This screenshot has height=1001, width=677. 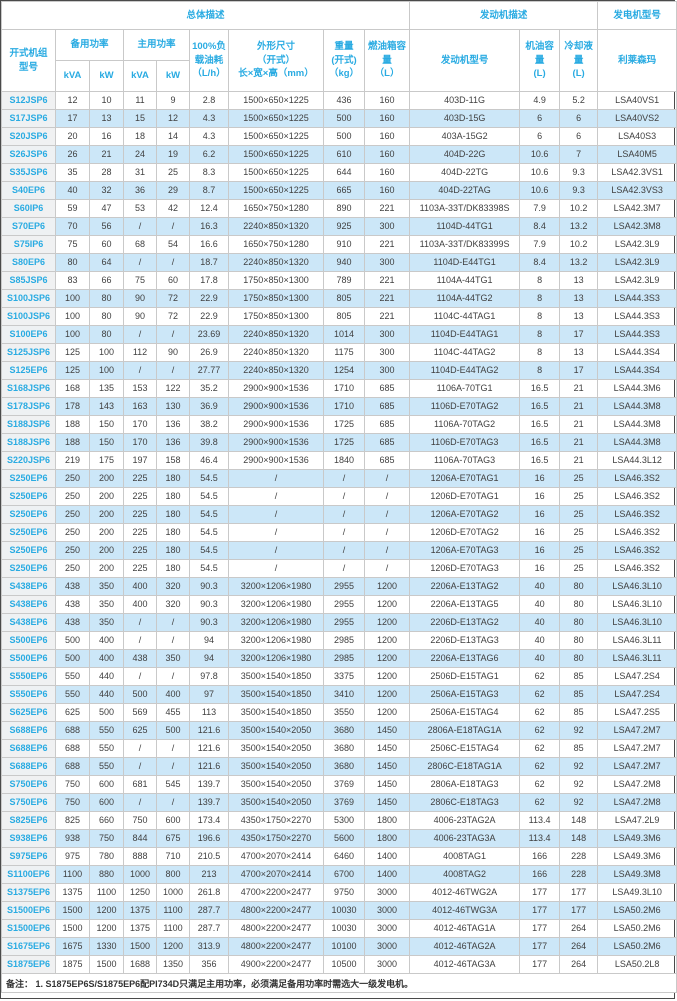 What do you see at coordinates (465, 460) in the screenshot?
I see `cell: 1106A-70TAG3` at bounding box center [465, 460].